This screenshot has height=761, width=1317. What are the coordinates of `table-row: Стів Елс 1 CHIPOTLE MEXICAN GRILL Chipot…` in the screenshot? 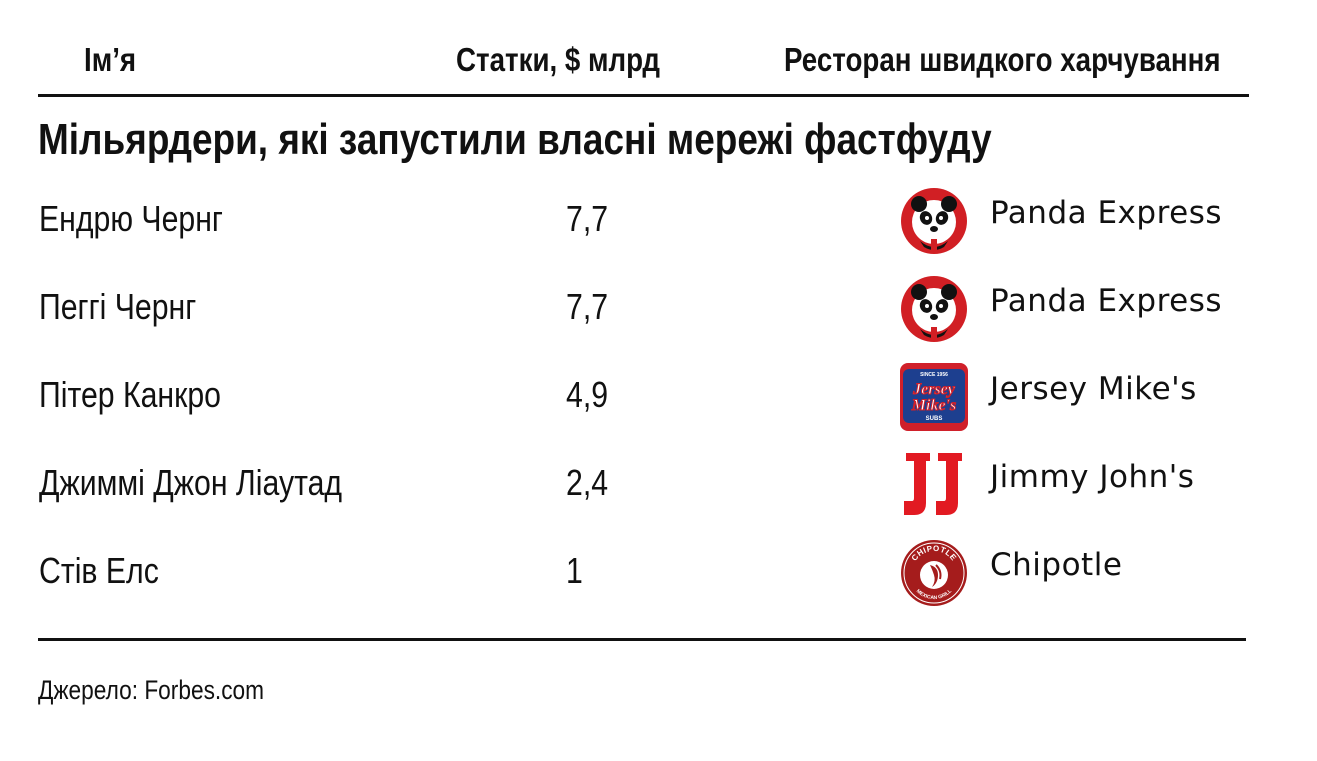 It's located at (658, 588).